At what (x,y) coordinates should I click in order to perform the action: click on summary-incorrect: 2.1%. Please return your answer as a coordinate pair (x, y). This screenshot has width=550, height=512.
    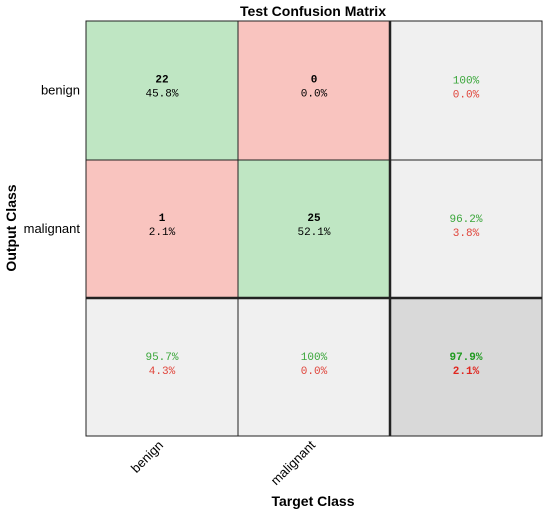
    Looking at the image, I should click on (466, 372).